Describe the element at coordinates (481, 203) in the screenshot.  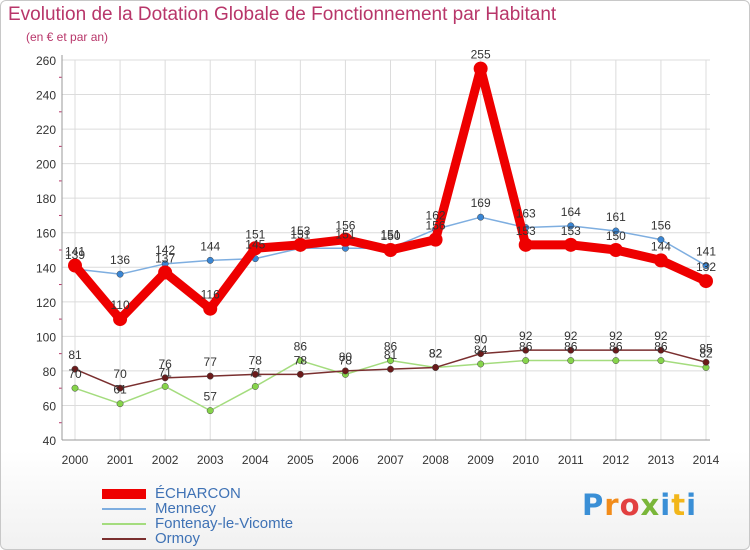
I see `data-label: 169` at that location.